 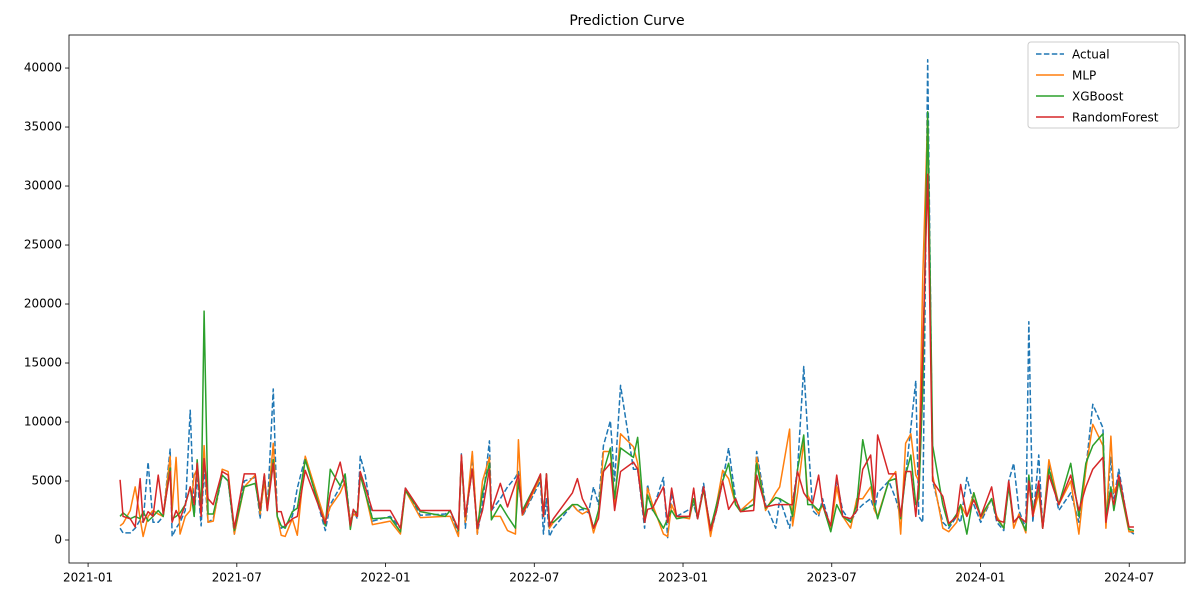 I want to click on x-tick-label: 2023-01, so click(x=683, y=578).